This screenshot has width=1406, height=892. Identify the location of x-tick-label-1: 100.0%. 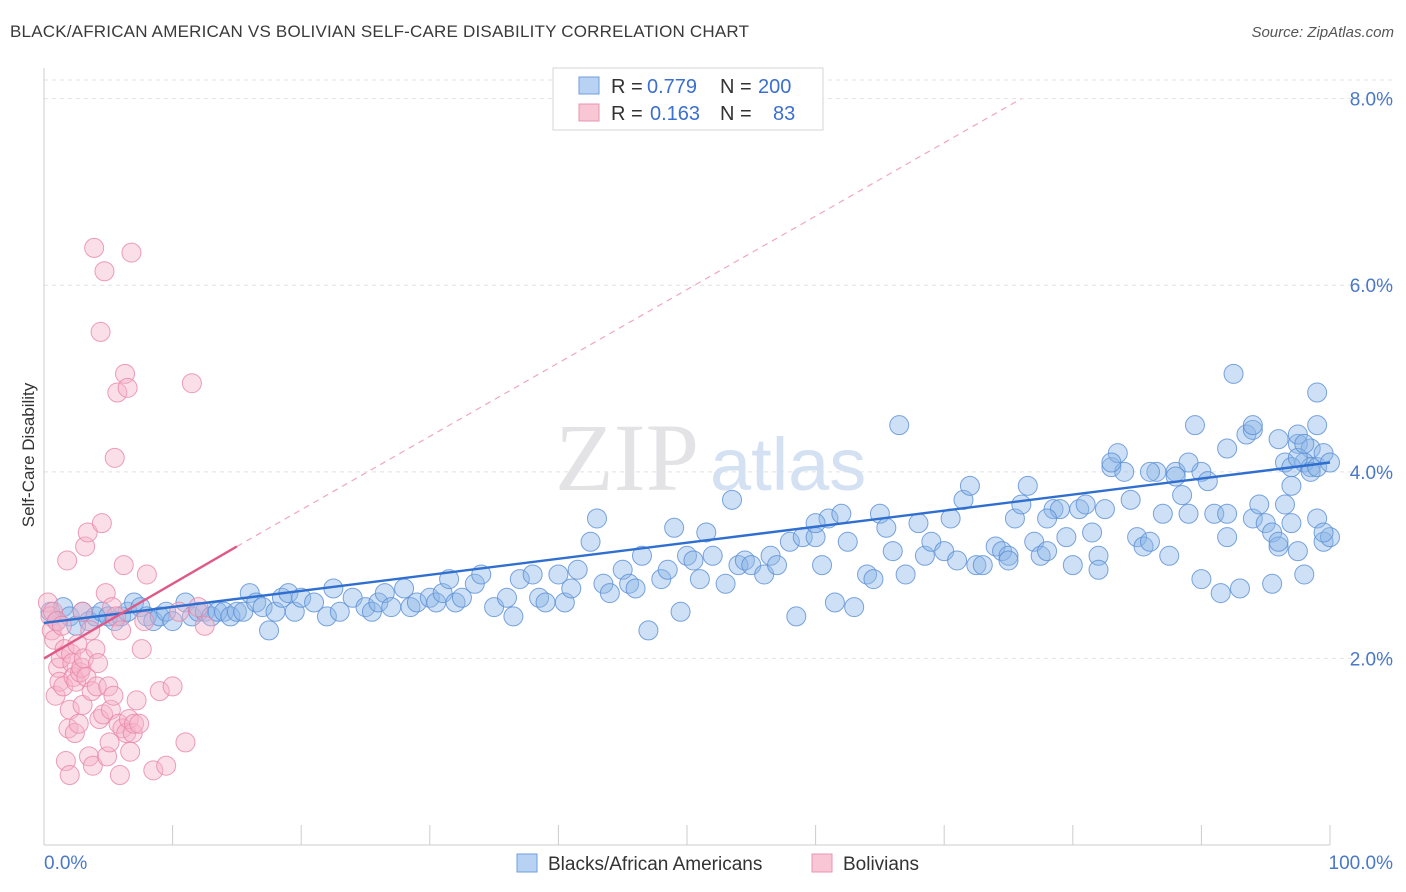
(1361, 863).